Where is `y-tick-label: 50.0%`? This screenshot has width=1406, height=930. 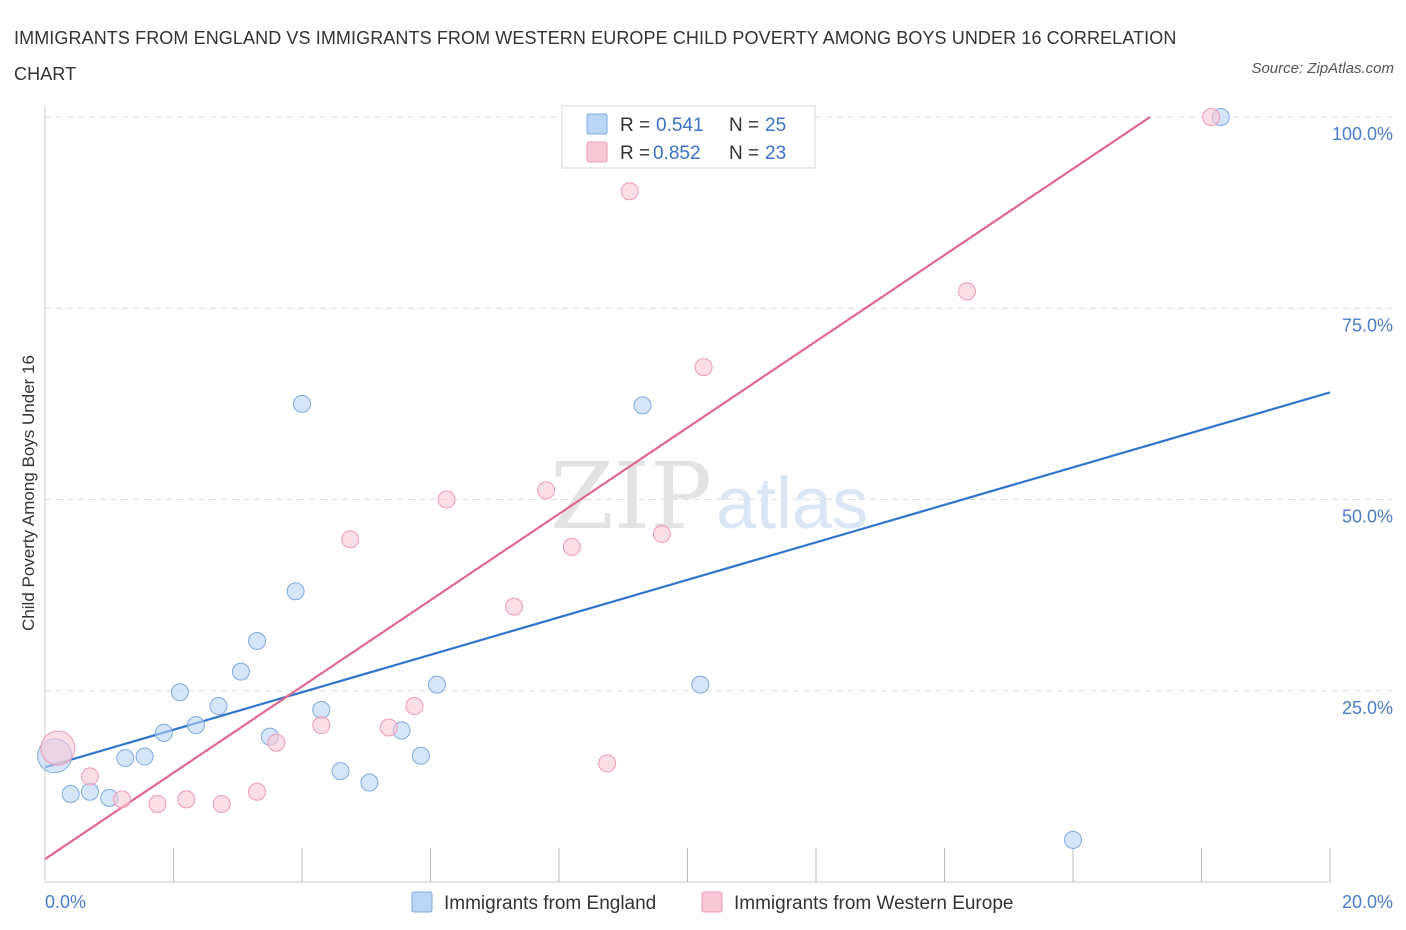
y-tick-label: 50.0% is located at coordinates (1367, 517).